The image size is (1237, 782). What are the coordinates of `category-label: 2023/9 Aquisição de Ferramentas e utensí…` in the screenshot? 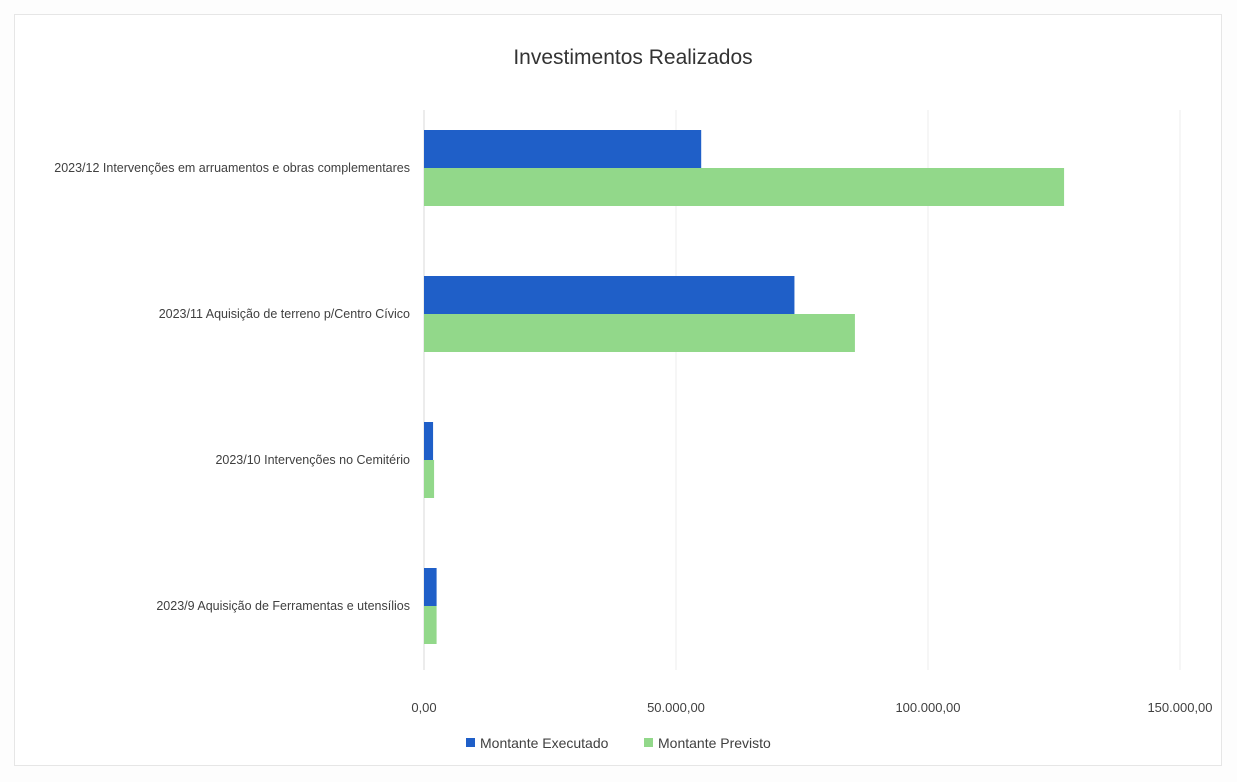 It's located at (283, 606).